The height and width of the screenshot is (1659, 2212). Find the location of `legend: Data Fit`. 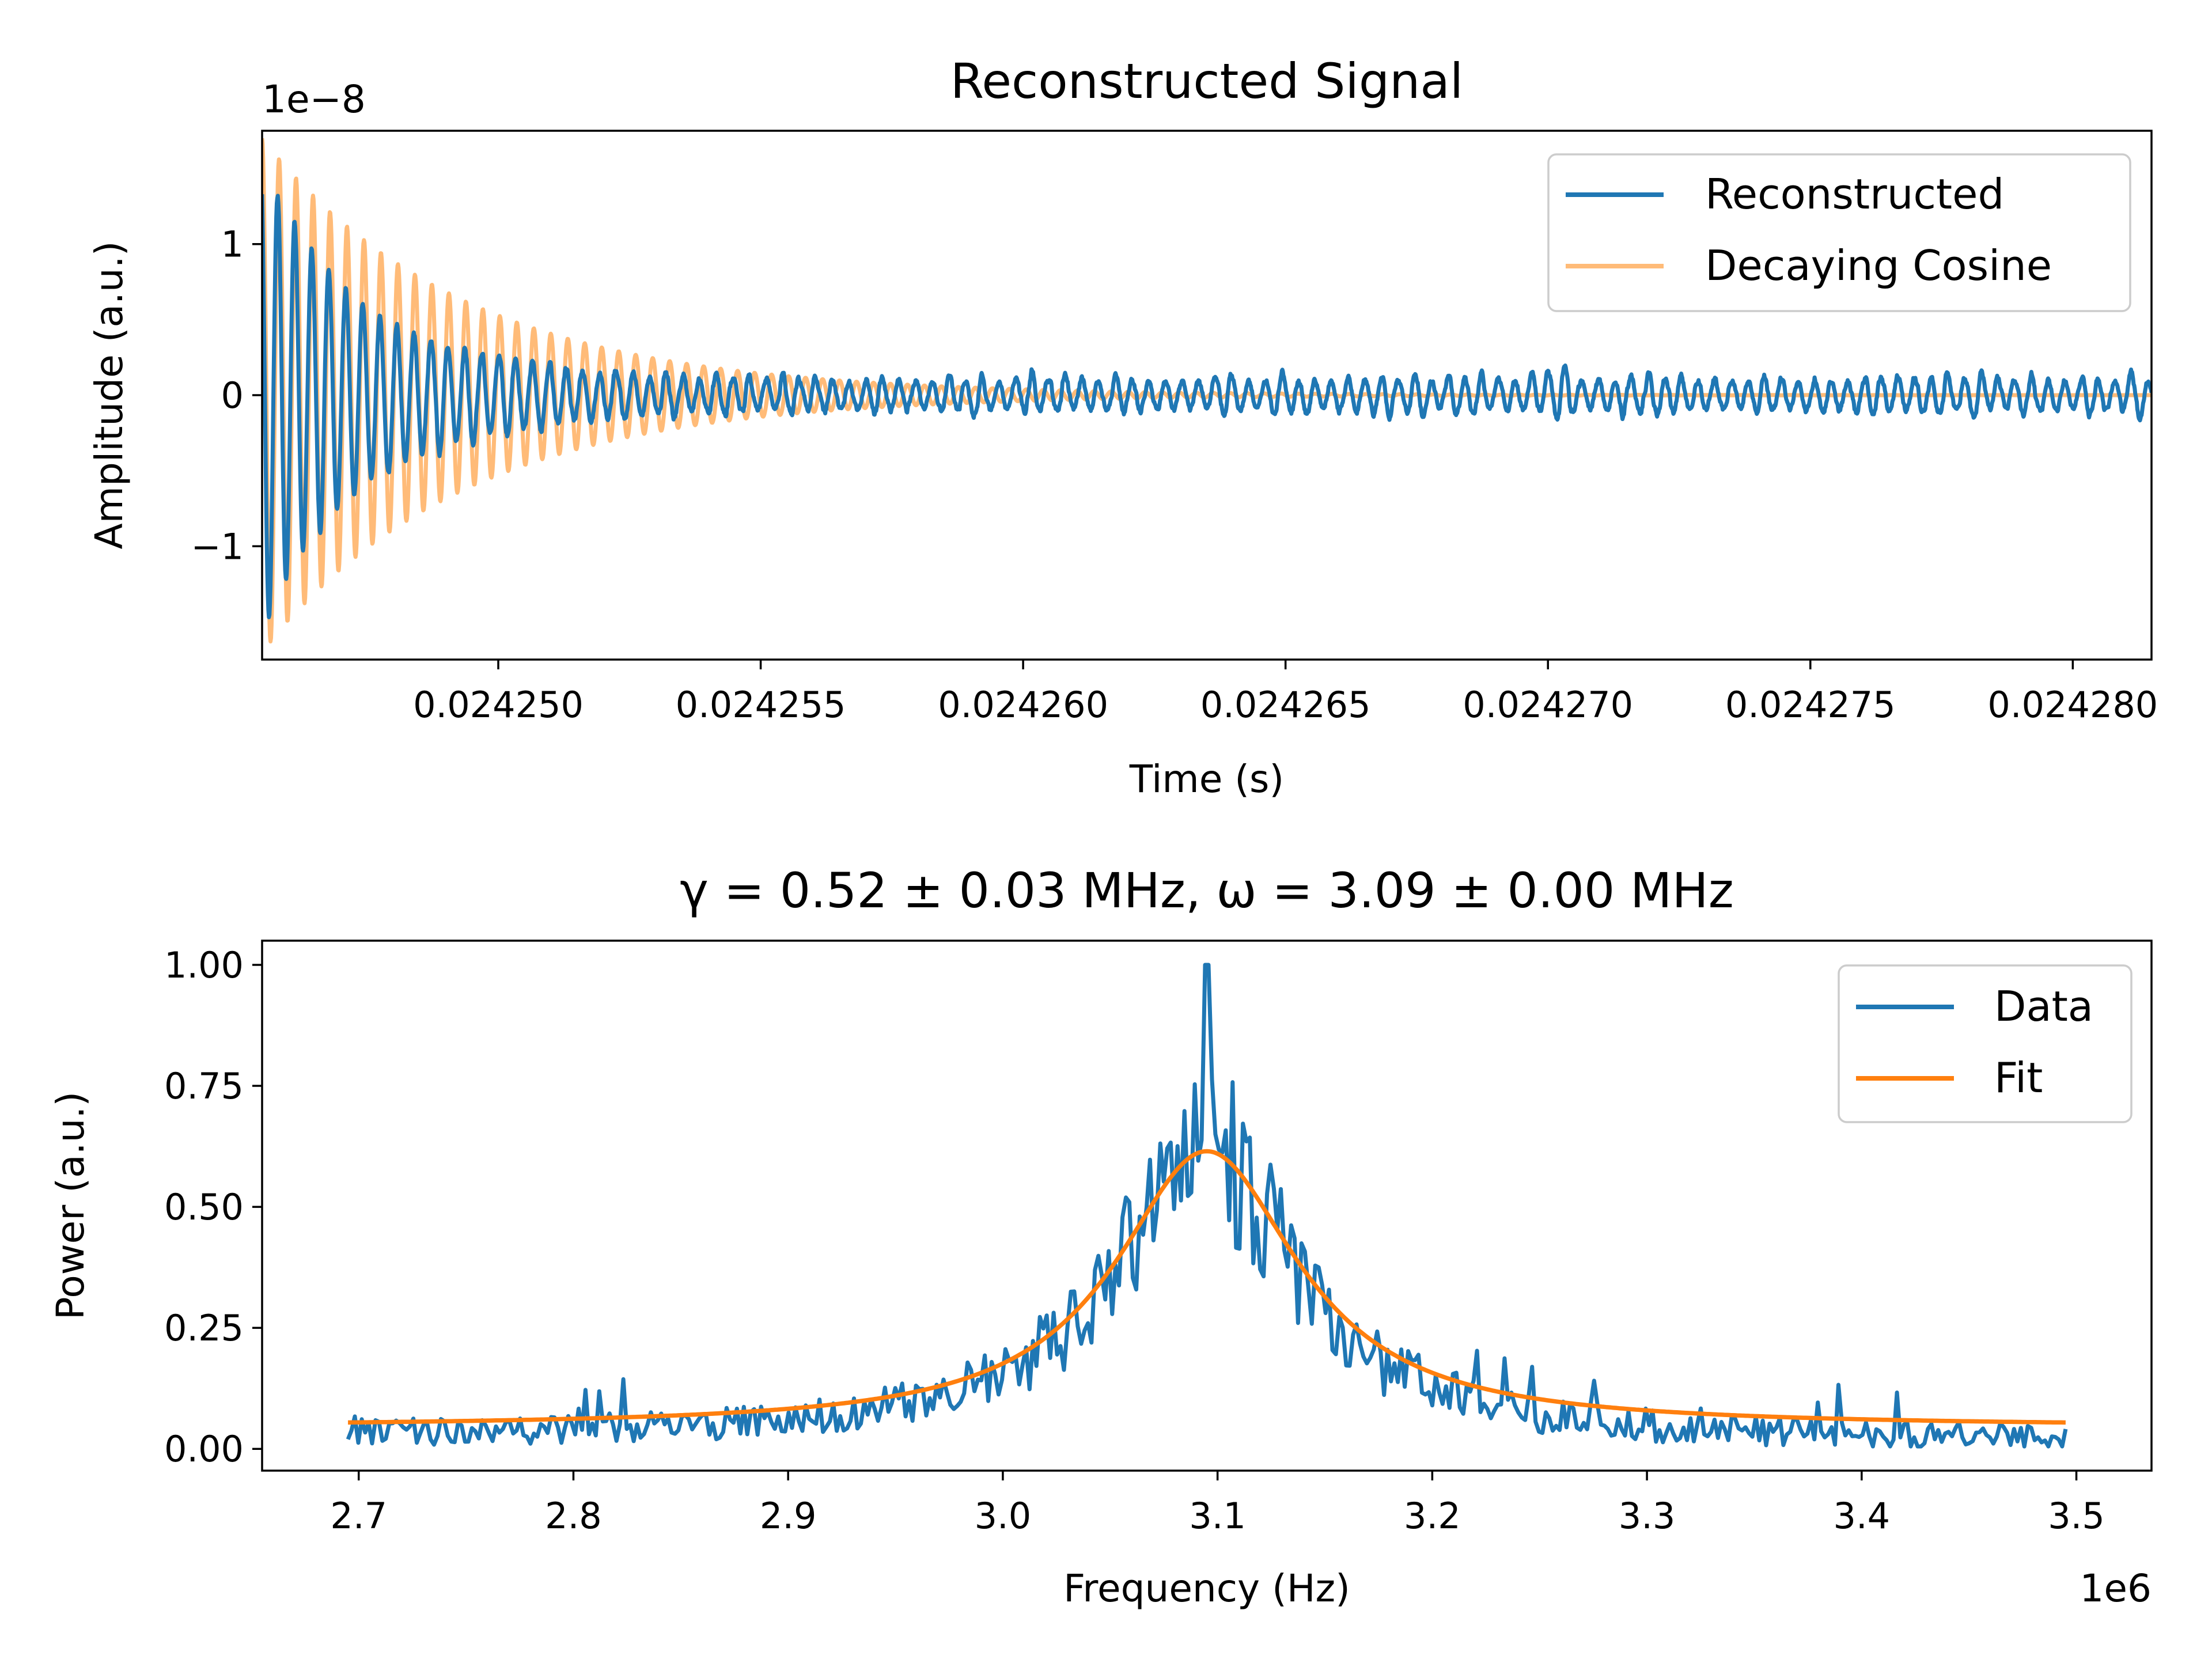

legend: Data Fit is located at coordinates (1985, 1043).